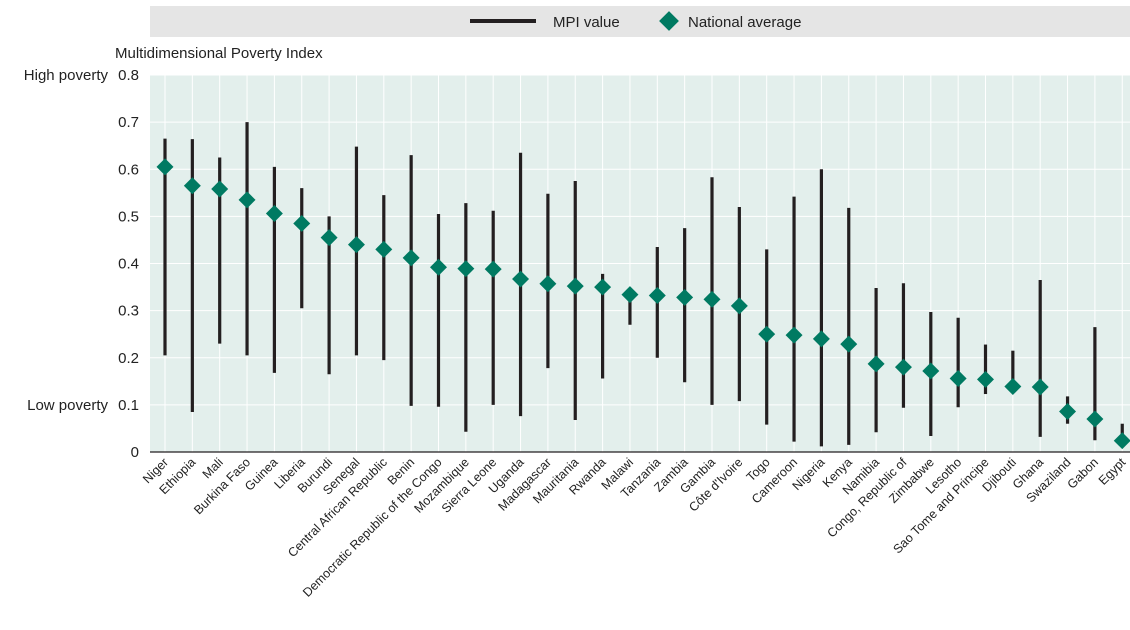 This screenshot has height=630, width=1130. What do you see at coordinates (128, 75) in the screenshot?
I see `y-tick-label: 0.8` at bounding box center [128, 75].